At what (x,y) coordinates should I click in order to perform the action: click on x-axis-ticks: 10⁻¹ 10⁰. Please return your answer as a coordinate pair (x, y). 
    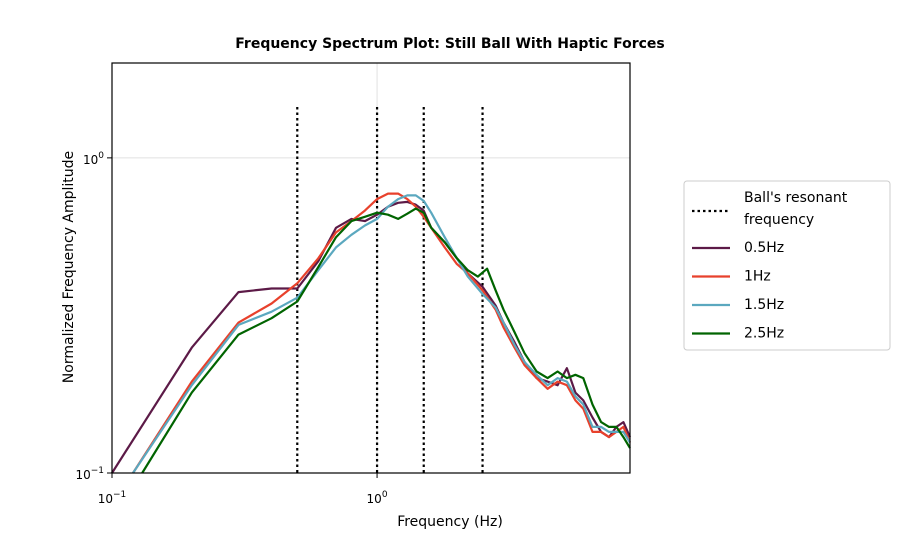
    Looking at the image, I should click on (243, 489).